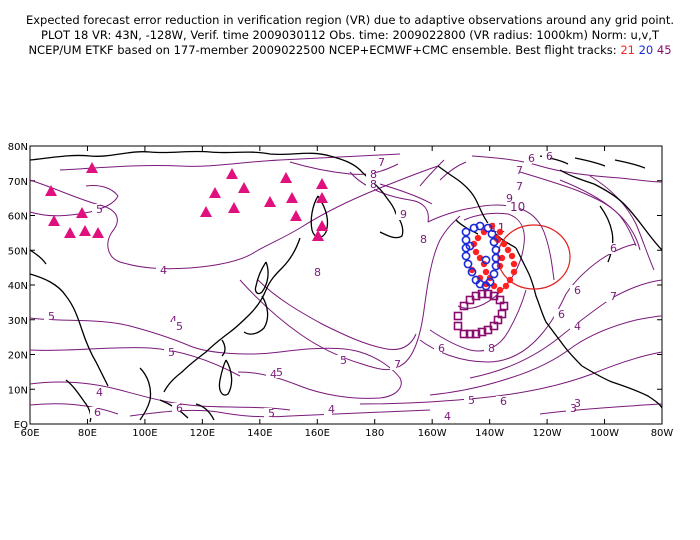 The height and width of the screenshot is (540, 700). Describe the element at coordinates (528, 303) in the screenshot. I see `contour-6-east` at that location.